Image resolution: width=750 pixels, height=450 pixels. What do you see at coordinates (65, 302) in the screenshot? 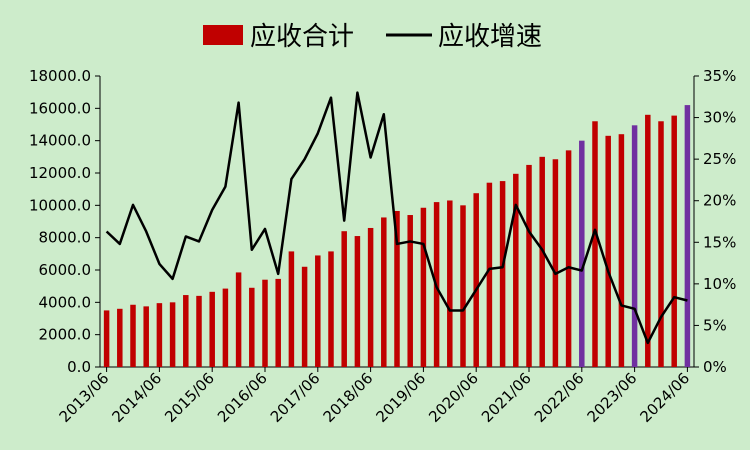
I see `y-left-tick-label: 4000.0` at bounding box center [65, 302].